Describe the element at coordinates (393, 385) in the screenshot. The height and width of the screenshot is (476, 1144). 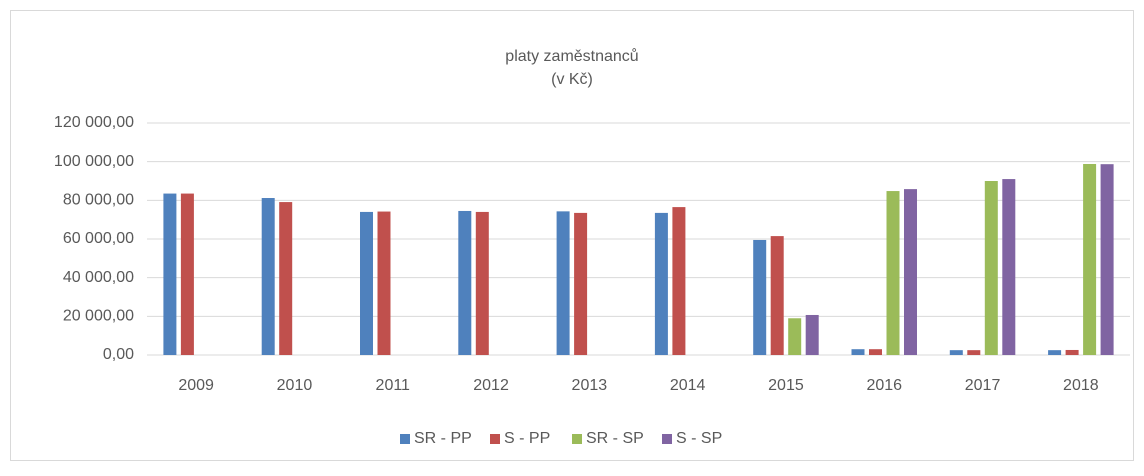
I see `x-tick-label: 2011` at that location.